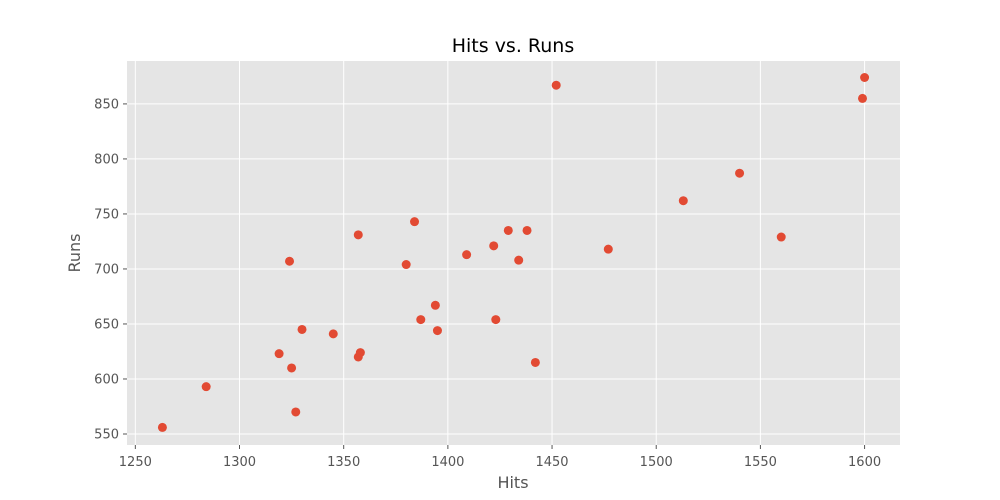 The image size is (1000, 500). I want to click on y-tick-label: 550, so click(106, 434).